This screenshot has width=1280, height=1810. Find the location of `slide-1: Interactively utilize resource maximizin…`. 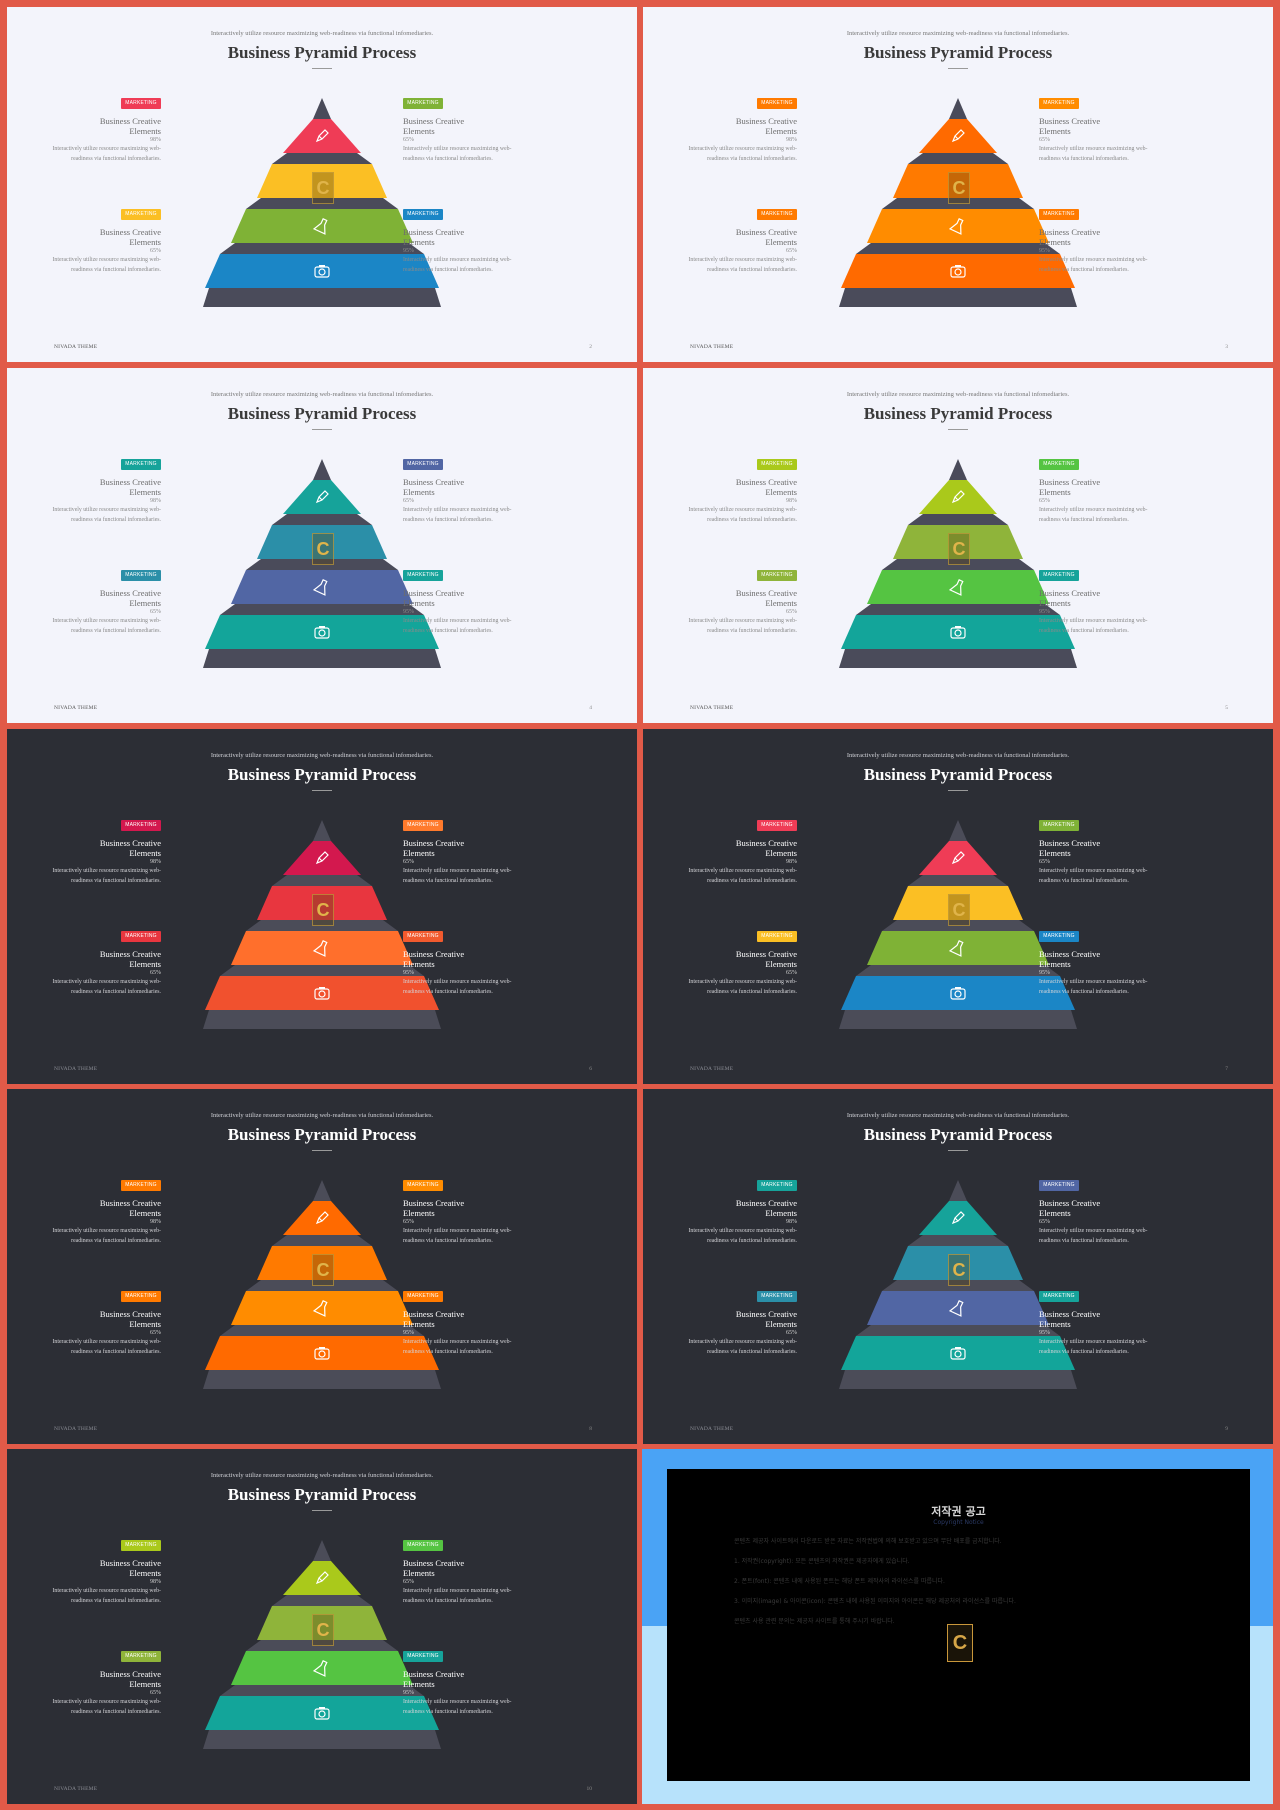

slide-1: Interactively utilize resource maximizin… is located at coordinates (322, 184).